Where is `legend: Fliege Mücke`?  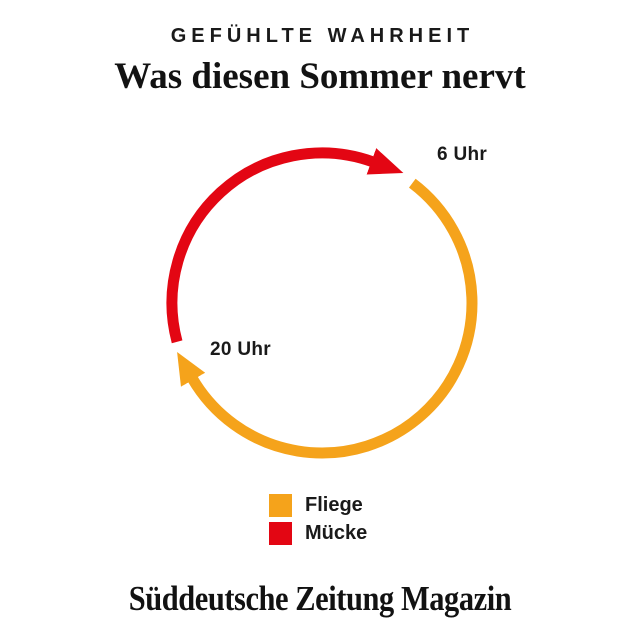
legend: Fliege Mücke is located at coordinates (318, 519).